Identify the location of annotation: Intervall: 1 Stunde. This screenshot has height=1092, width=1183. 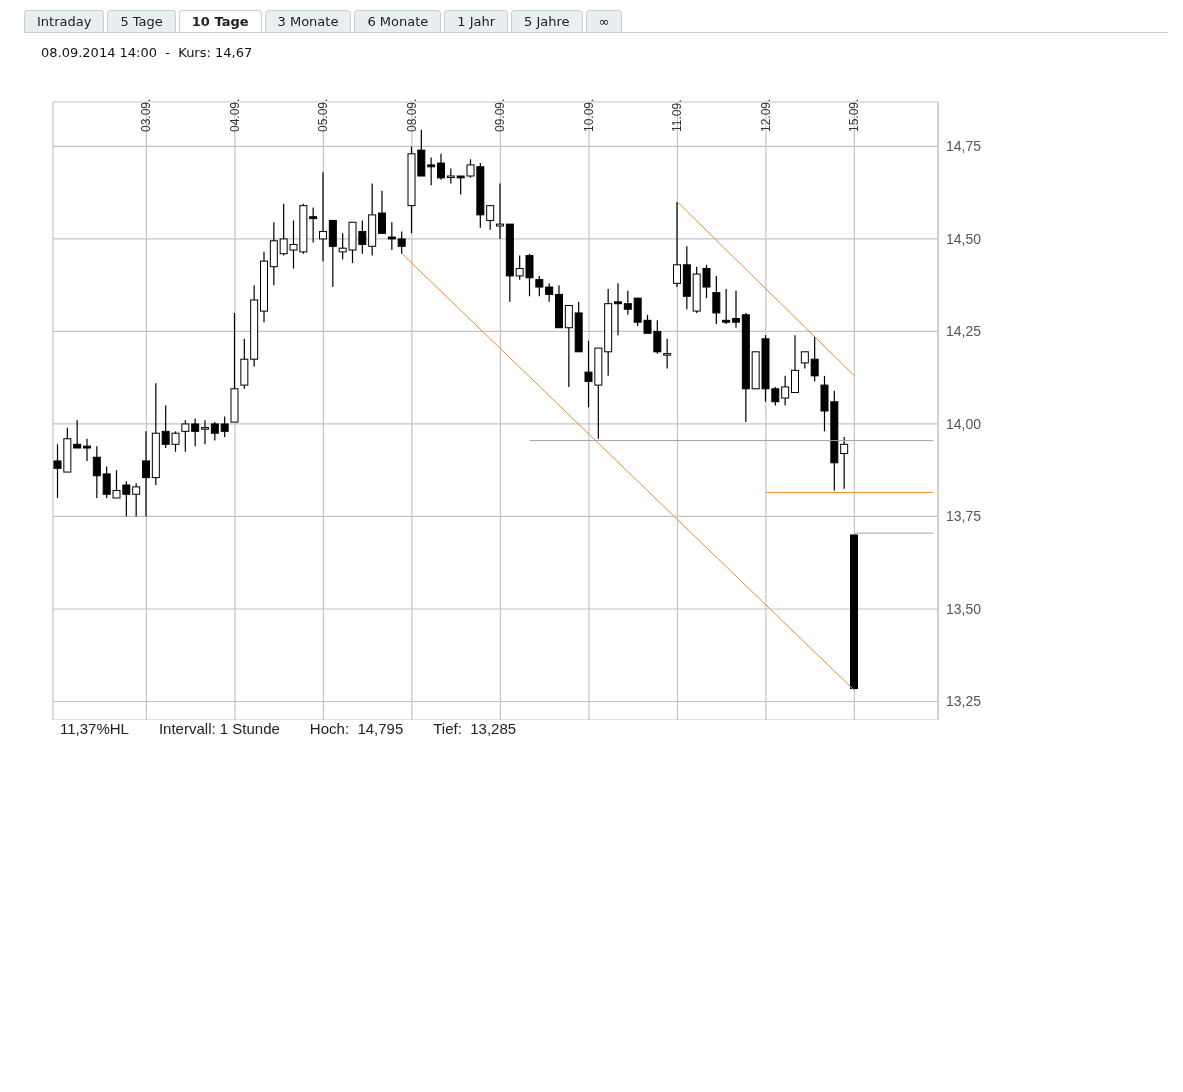
(219, 728).